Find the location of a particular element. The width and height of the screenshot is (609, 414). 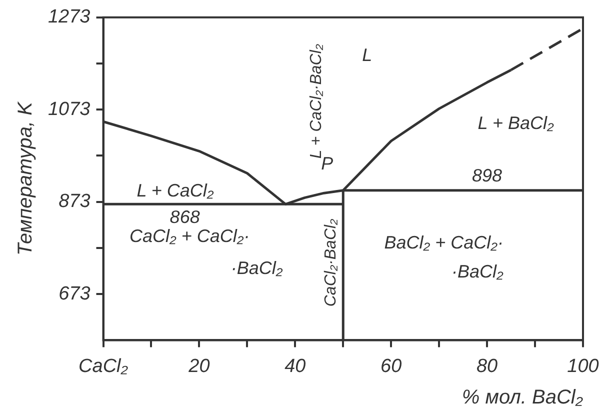

y-axis-title: Температура, K is located at coordinates (25, 178).